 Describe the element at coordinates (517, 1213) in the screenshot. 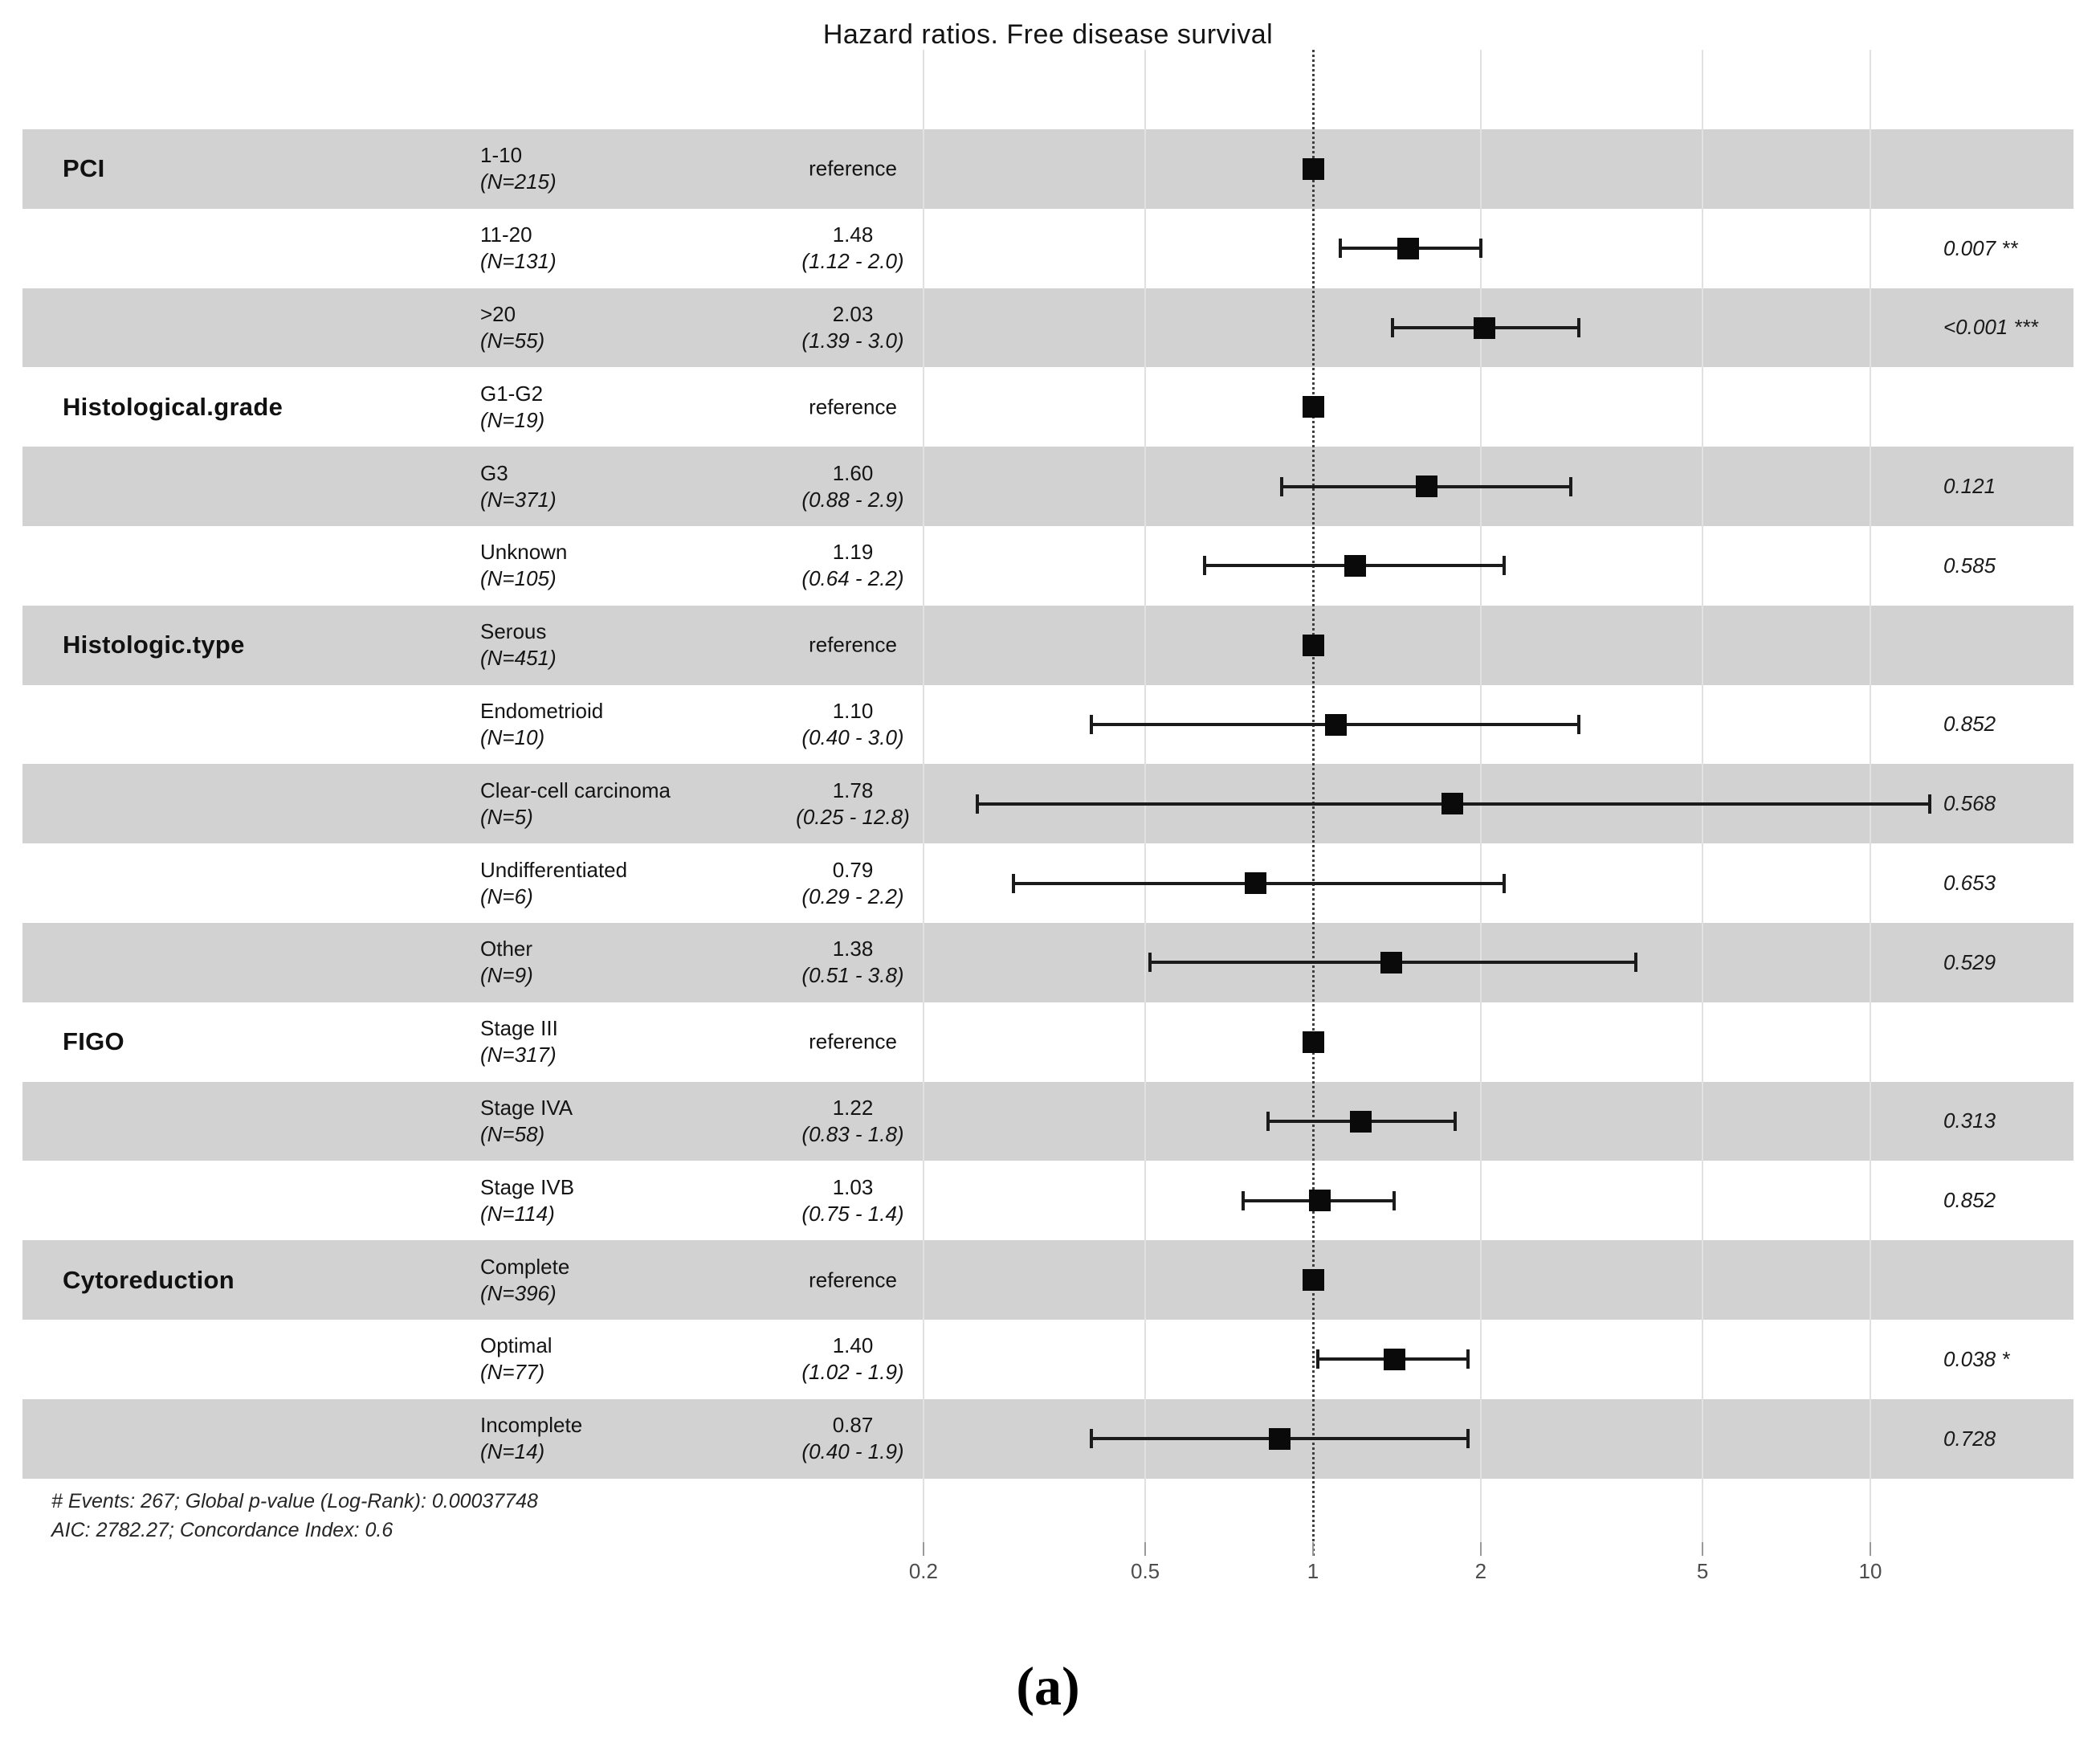

I see `sample-size-label: (N=114)` at that location.